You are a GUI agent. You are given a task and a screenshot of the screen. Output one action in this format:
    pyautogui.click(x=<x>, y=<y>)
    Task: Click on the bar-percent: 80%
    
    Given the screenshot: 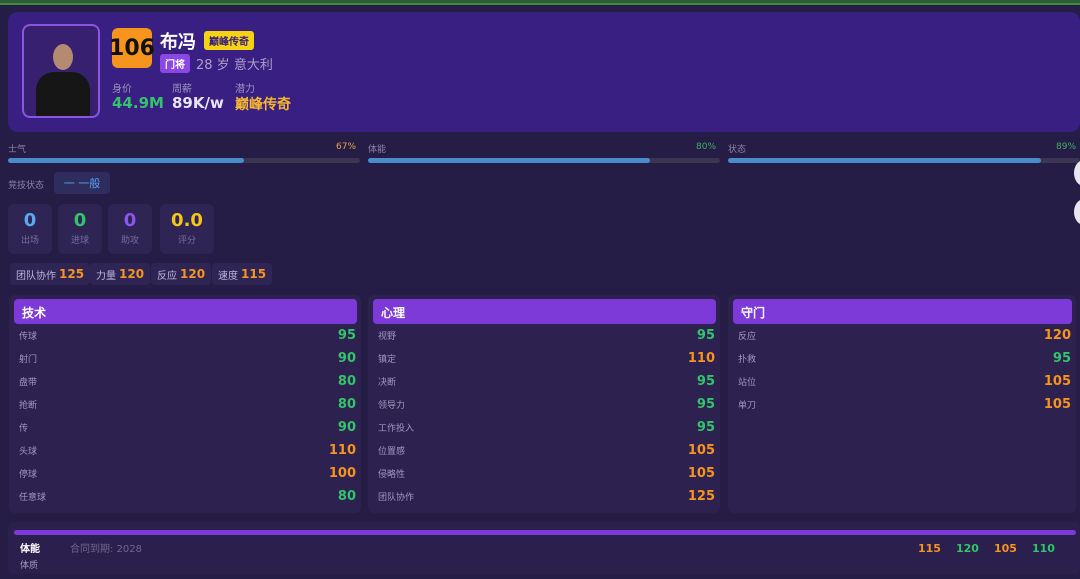 What is the action you would take?
    pyautogui.click(x=706, y=147)
    